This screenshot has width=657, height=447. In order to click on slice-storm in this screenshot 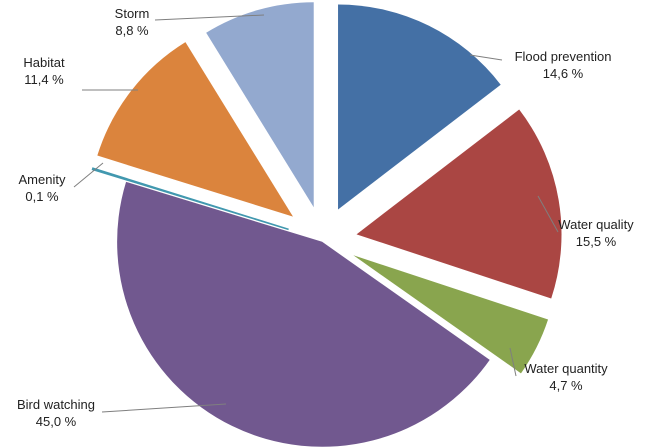, I will do `click(260, 105)`.